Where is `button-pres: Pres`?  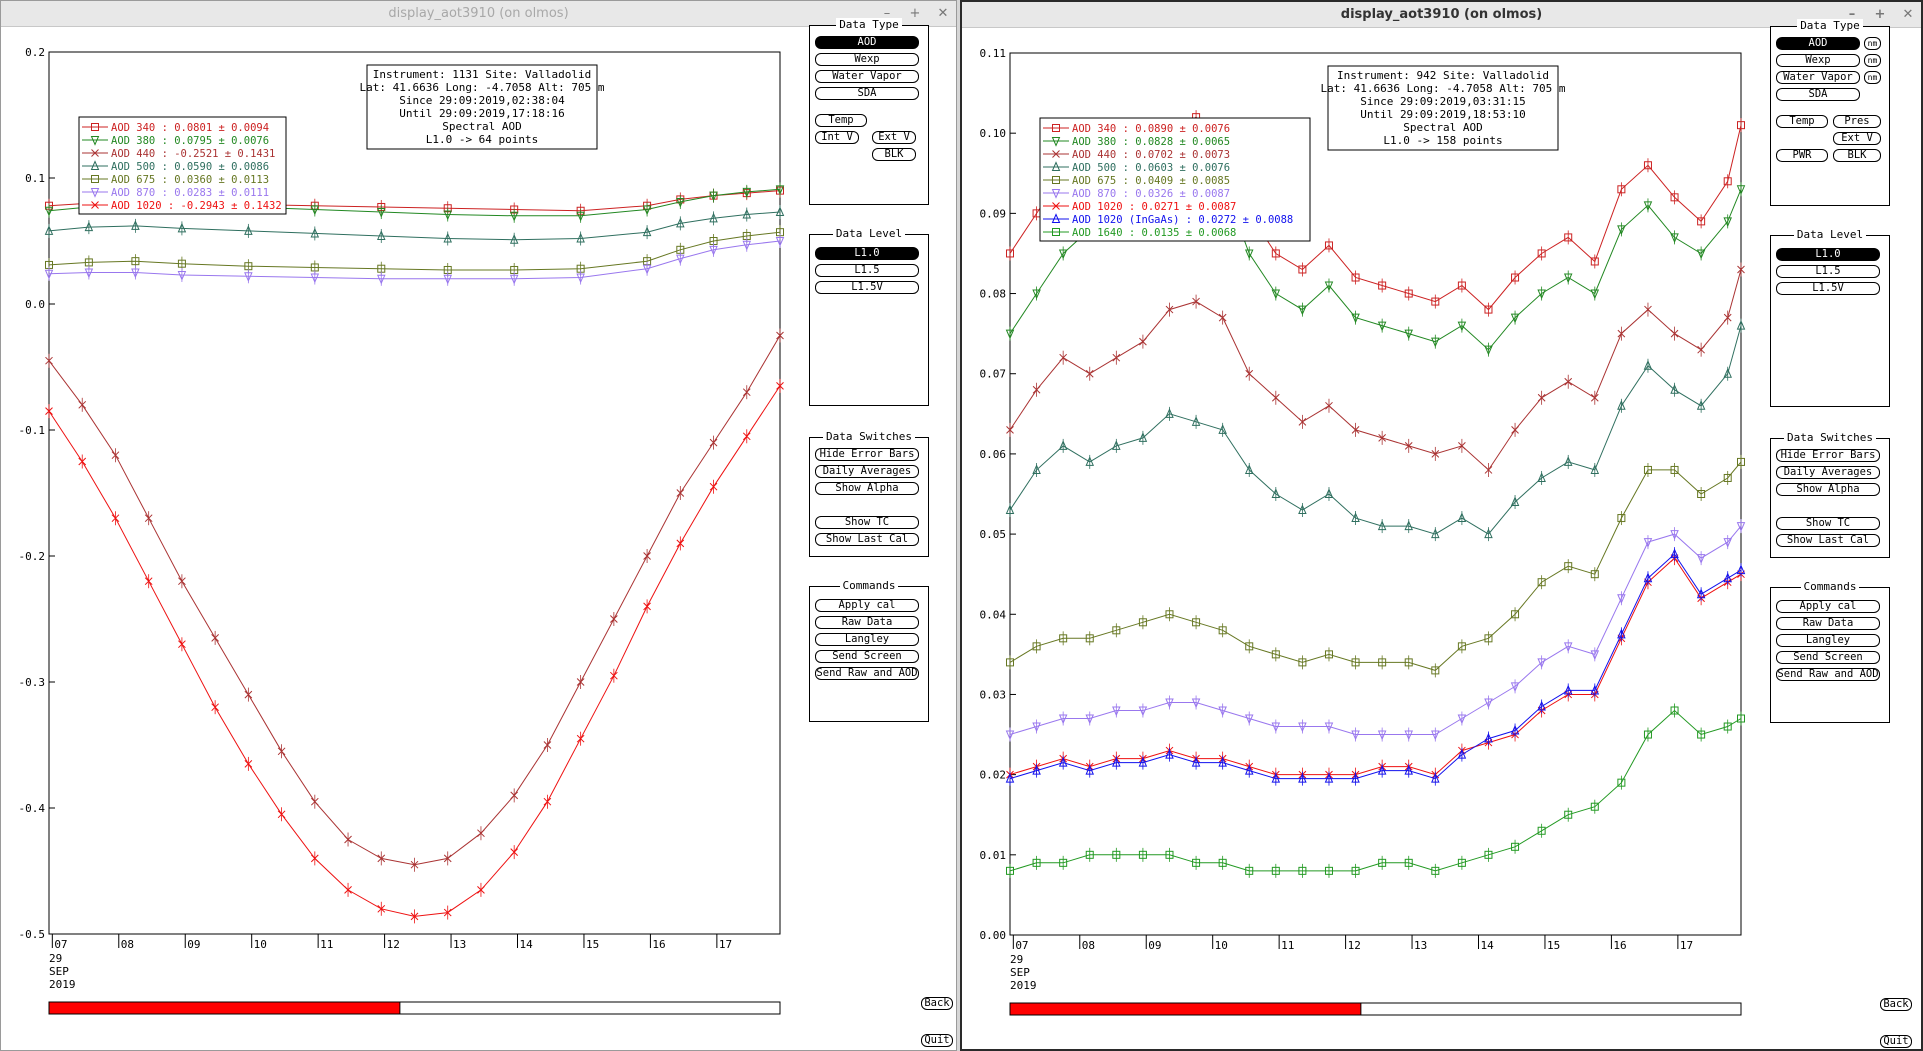
button-pres: Pres is located at coordinates (1857, 121).